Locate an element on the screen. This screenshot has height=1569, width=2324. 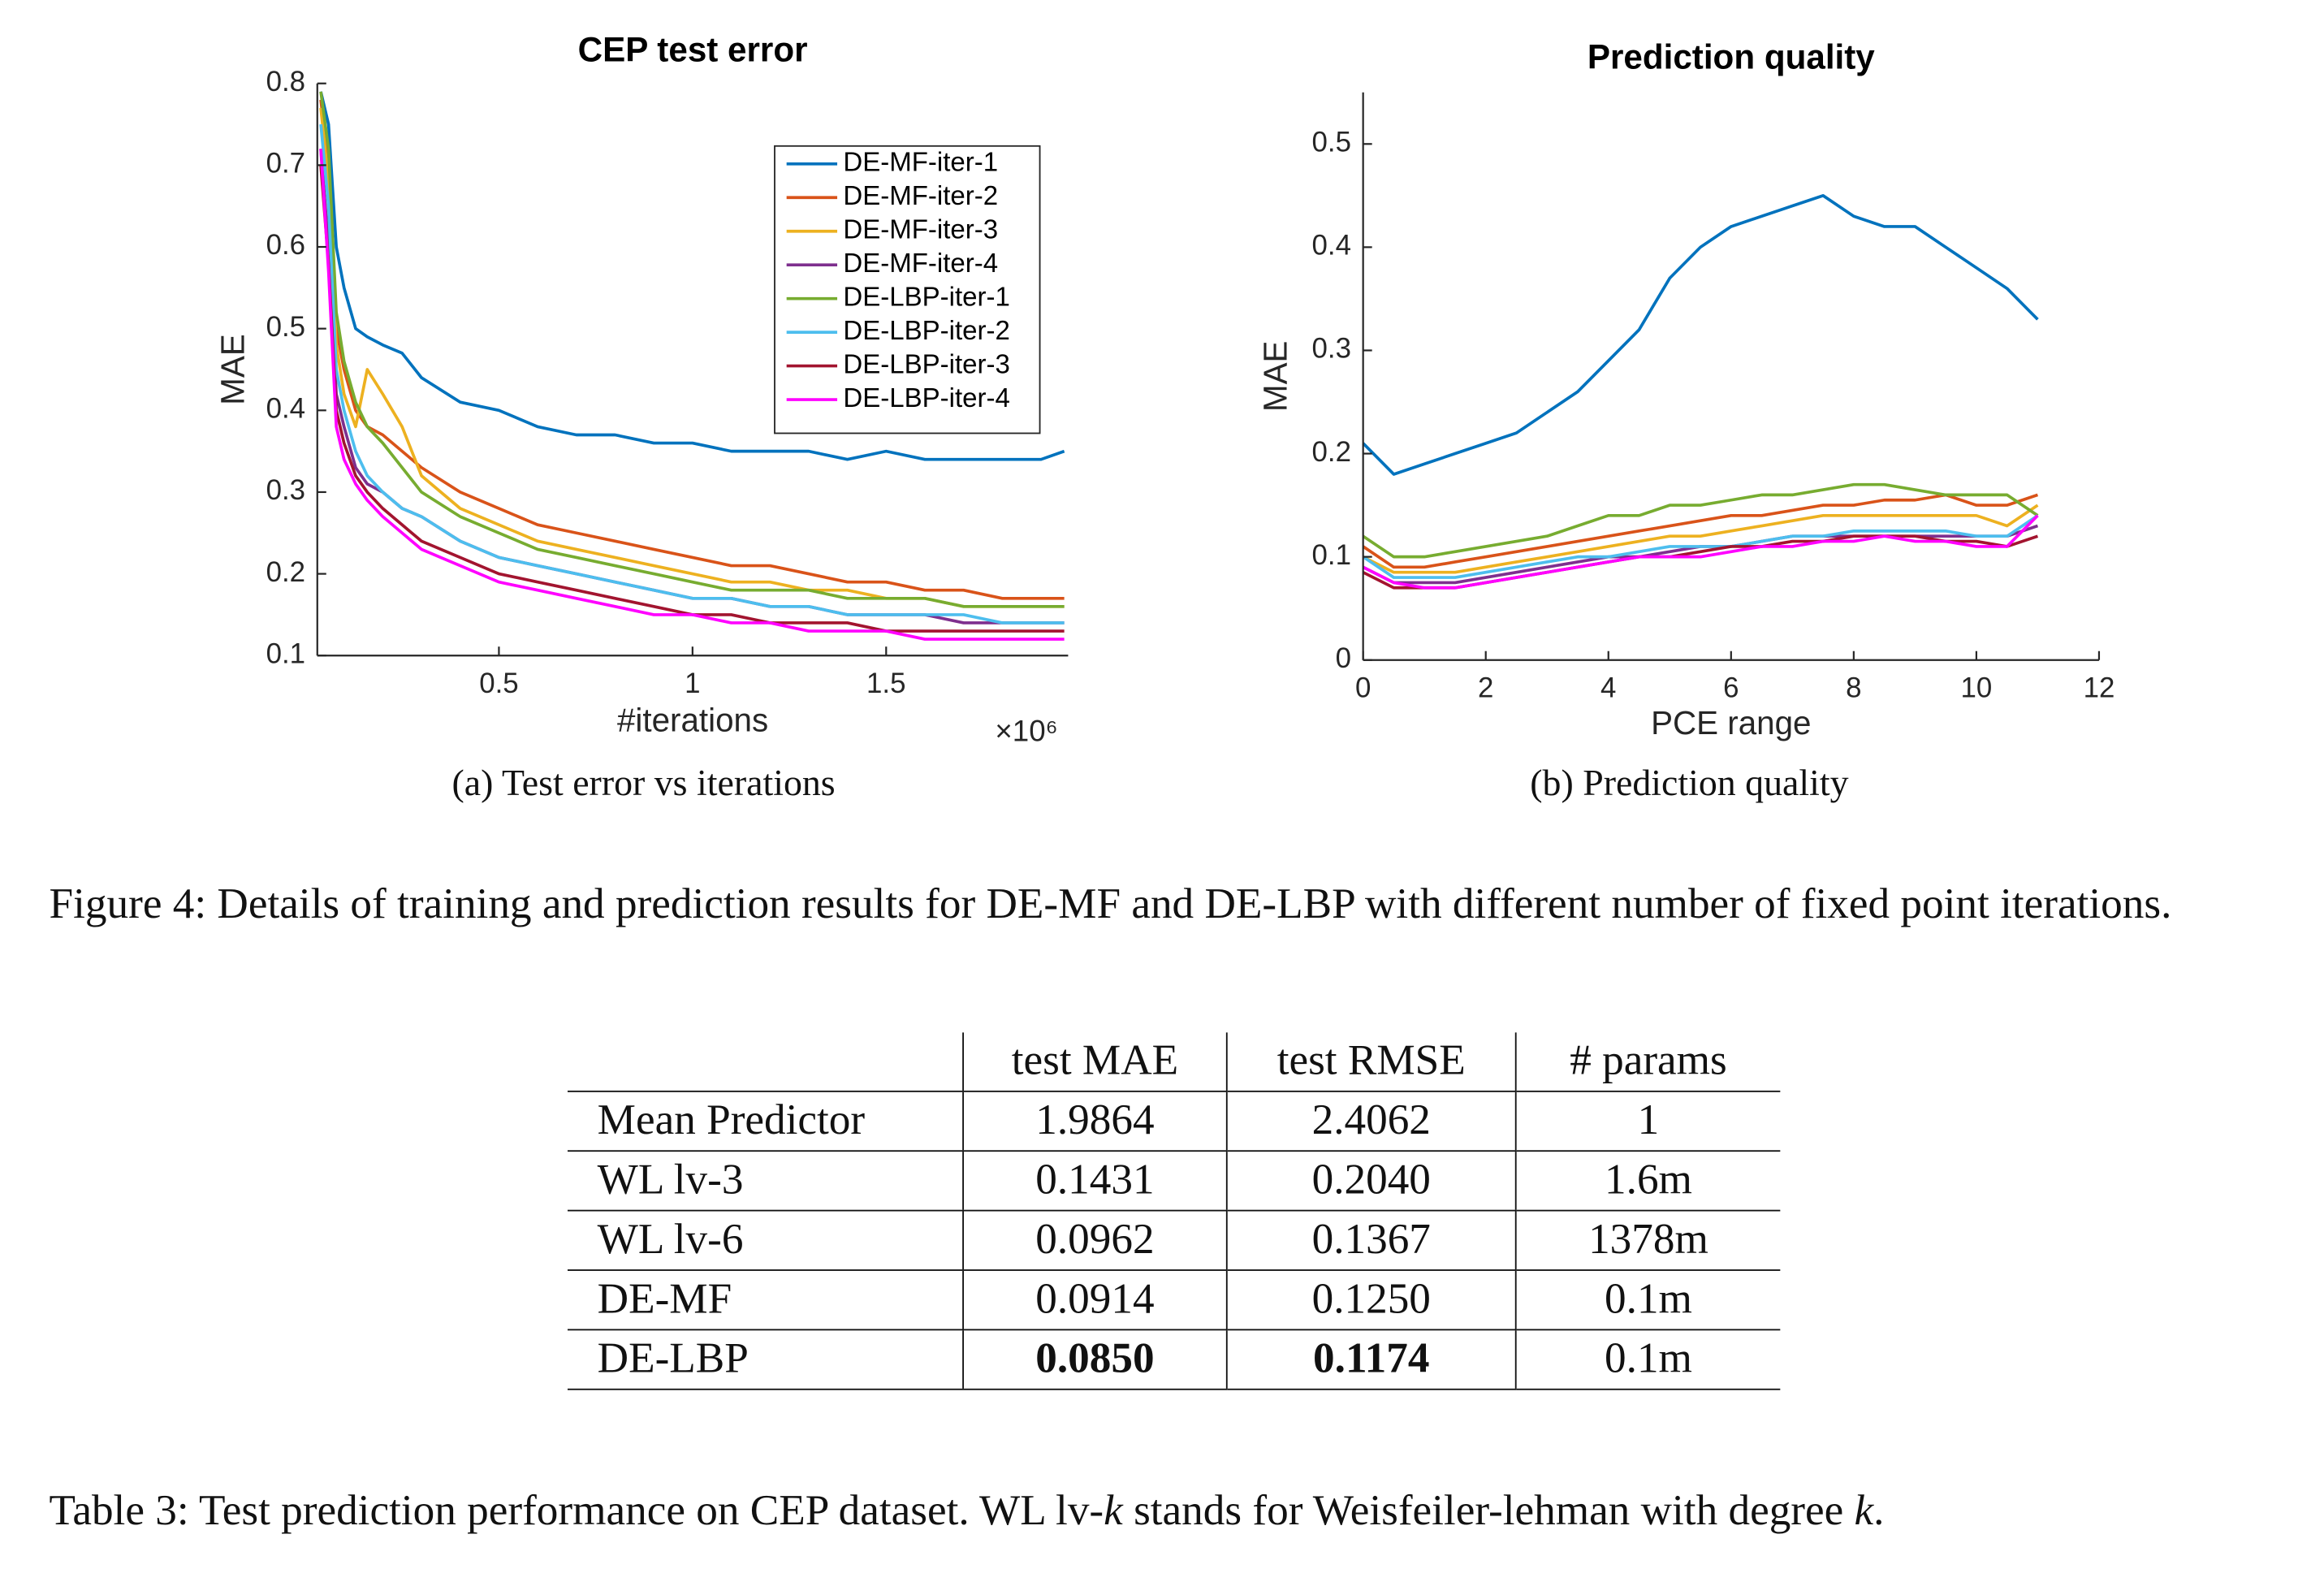
table-header-row: test MAE test RMSE # params is located at coordinates (1174, 1062).